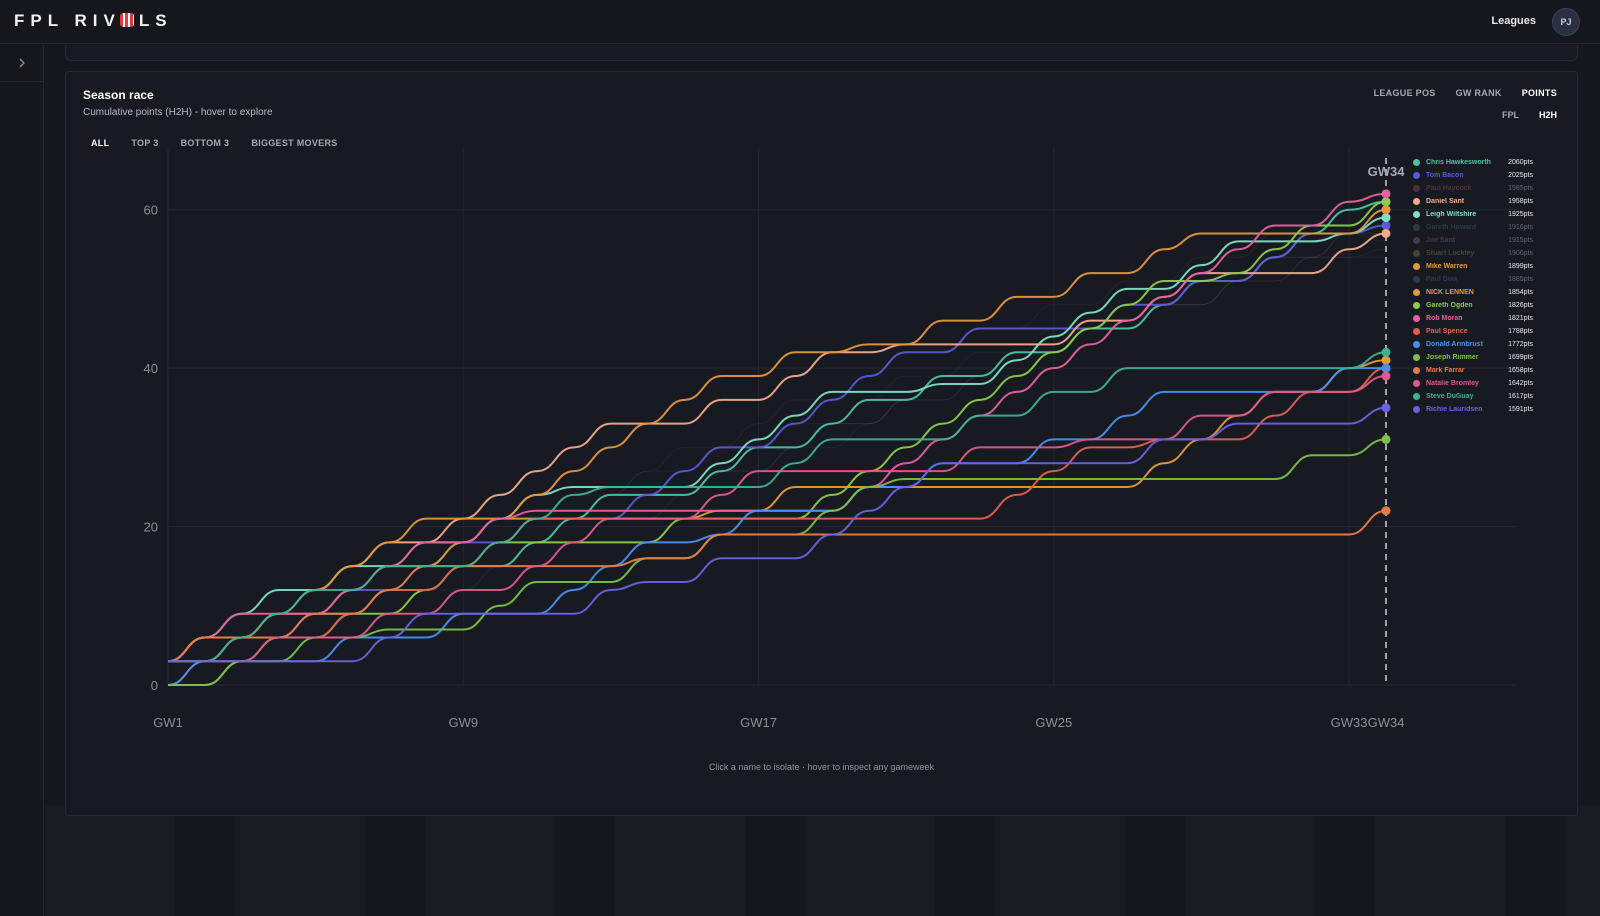  I want to click on legend-name: NICK LENNEN, so click(1450, 292).